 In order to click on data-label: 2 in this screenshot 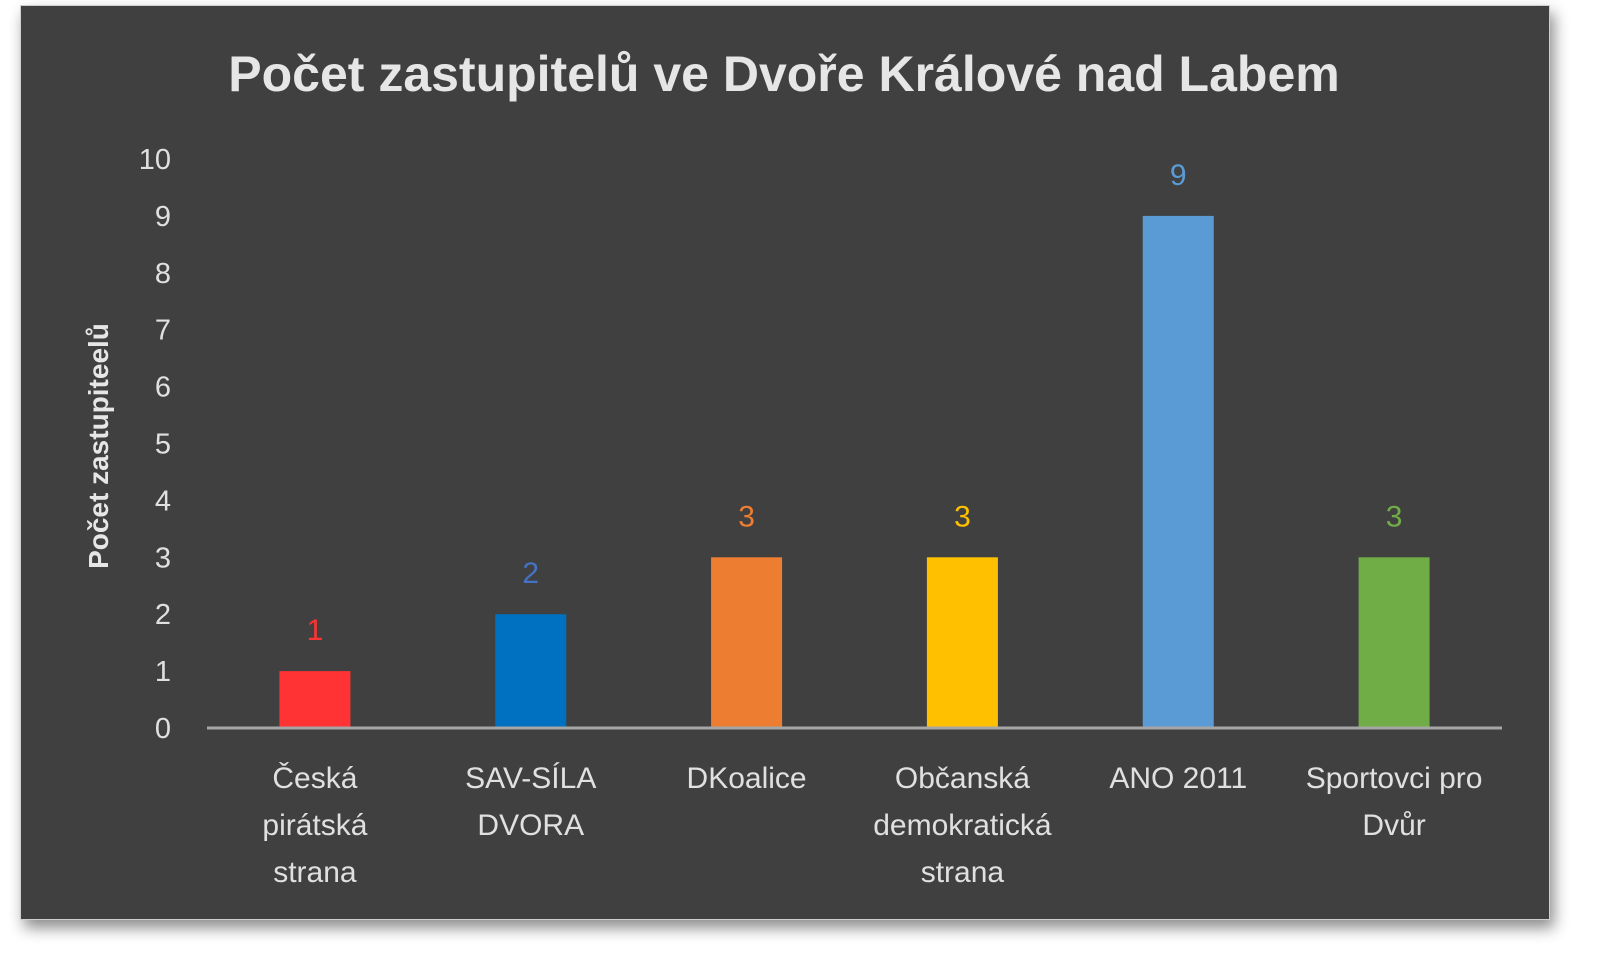, I will do `click(530, 573)`.